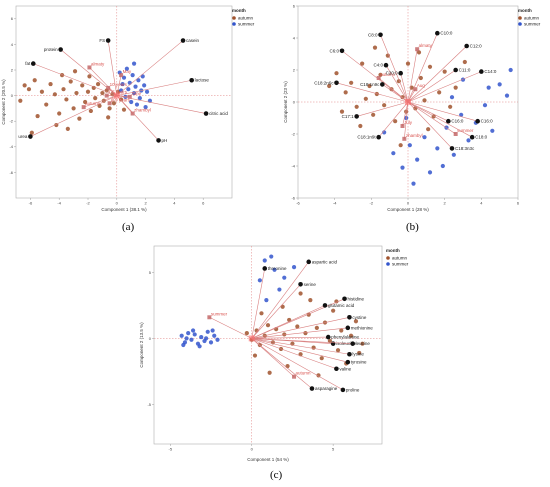 This screenshot has width=550, height=487. I want to click on legend-swatch-summer, so click(388, 264).